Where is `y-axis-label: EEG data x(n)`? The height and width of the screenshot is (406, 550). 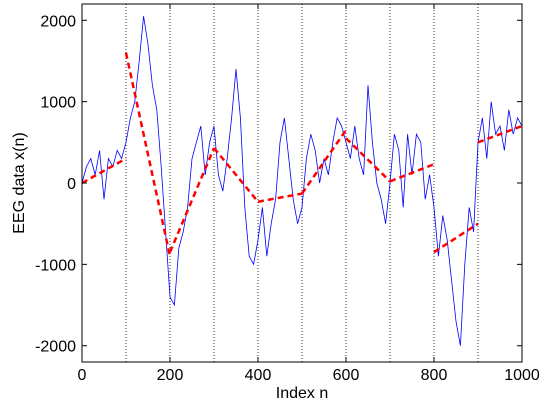
y-axis-label: EEG data x(n) is located at coordinates (19, 182).